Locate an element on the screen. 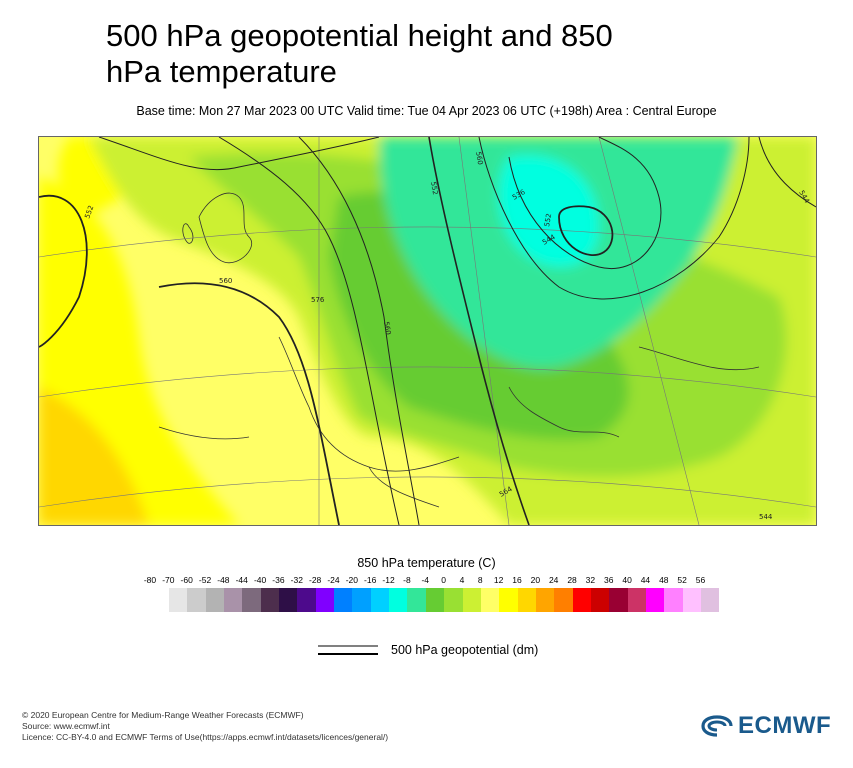 The height and width of the screenshot is (768, 853). ecmwf-logo: ECMWF is located at coordinates (765, 726).